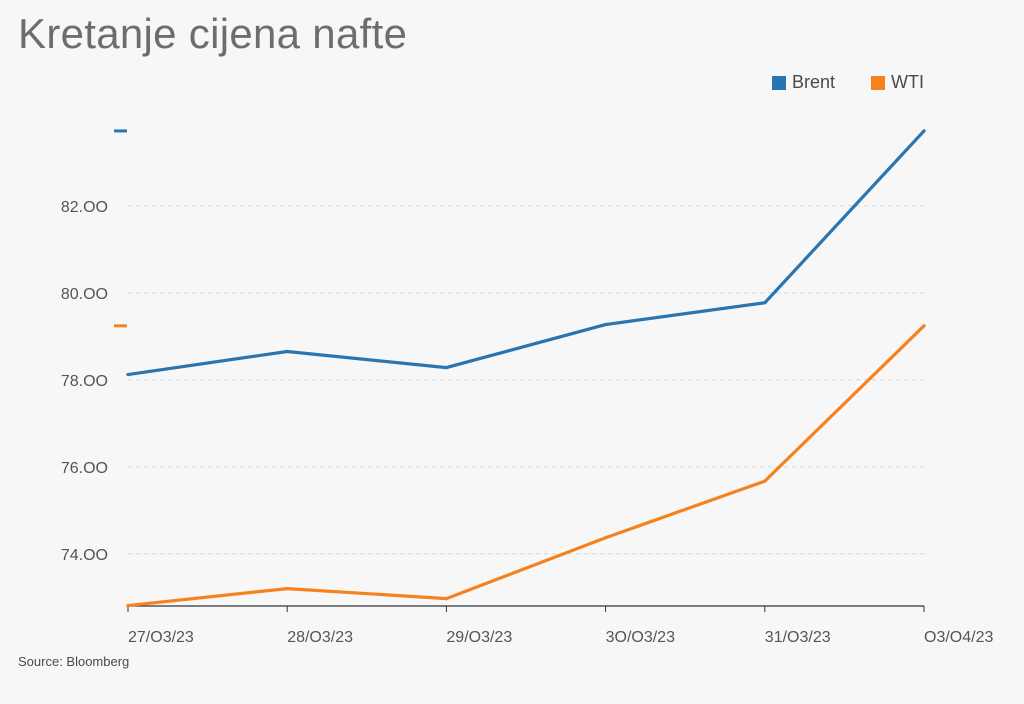 This screenshot has width=1024, height=704. Describe the element at coordinates (84, 207) in the screenshot. I see `y-tick-label: 82.OO` at that location.